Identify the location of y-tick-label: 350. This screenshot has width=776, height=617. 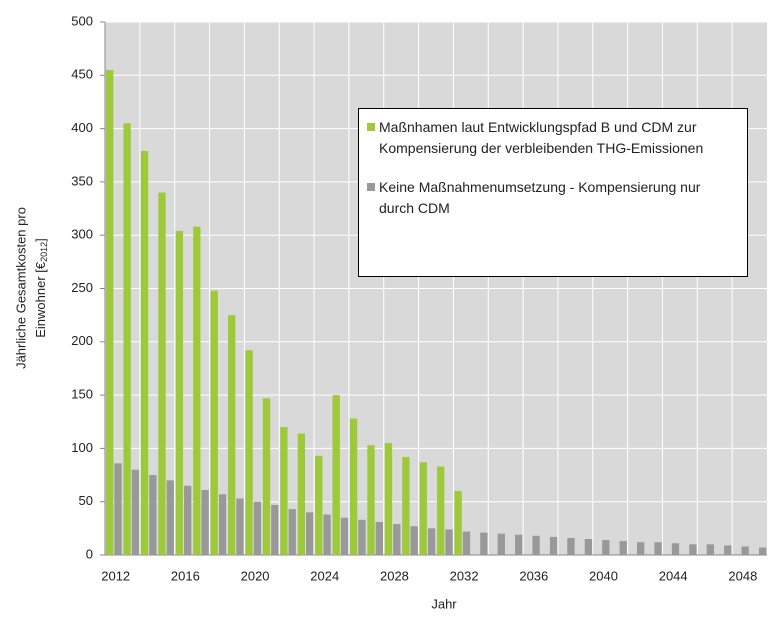
(82, 180).